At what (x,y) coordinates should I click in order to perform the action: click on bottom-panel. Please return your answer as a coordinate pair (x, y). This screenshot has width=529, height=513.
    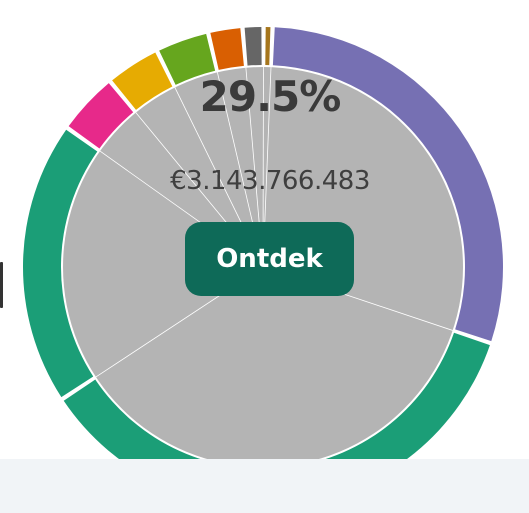
    Looking at the image, I should click on (264, 486).